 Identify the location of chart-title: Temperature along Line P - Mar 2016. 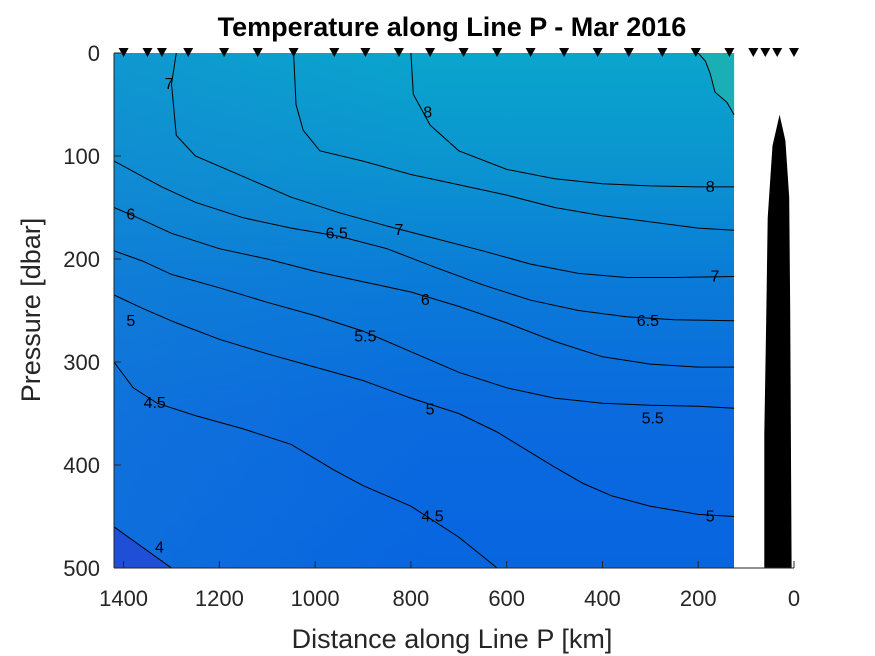
(452, 27).